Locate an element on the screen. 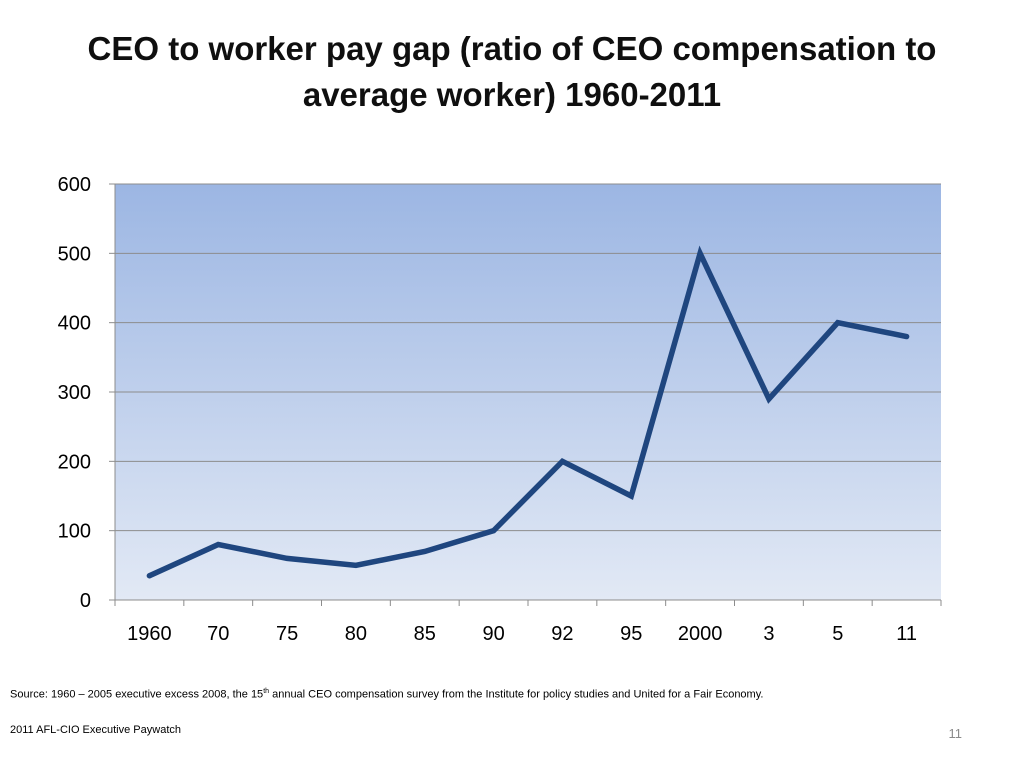  x-tick-label: 1960 is located at coordinates (149, 634).